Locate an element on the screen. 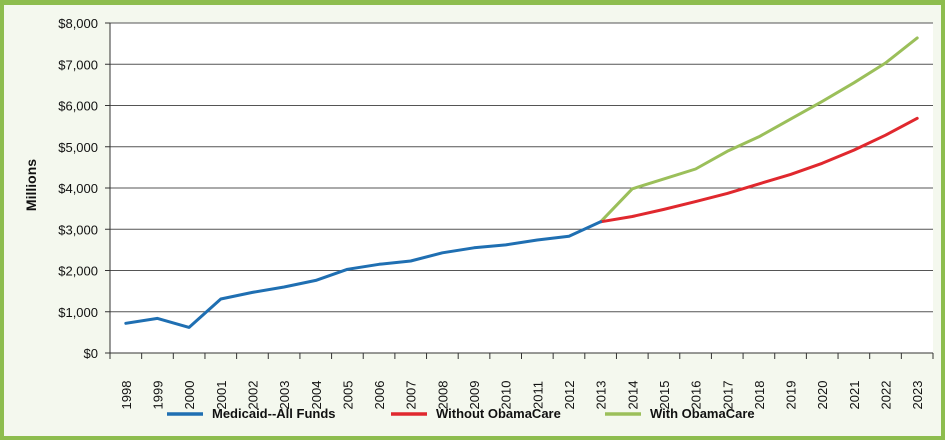  y-tick-label: $3,000 is located at coordinates (78, 229).